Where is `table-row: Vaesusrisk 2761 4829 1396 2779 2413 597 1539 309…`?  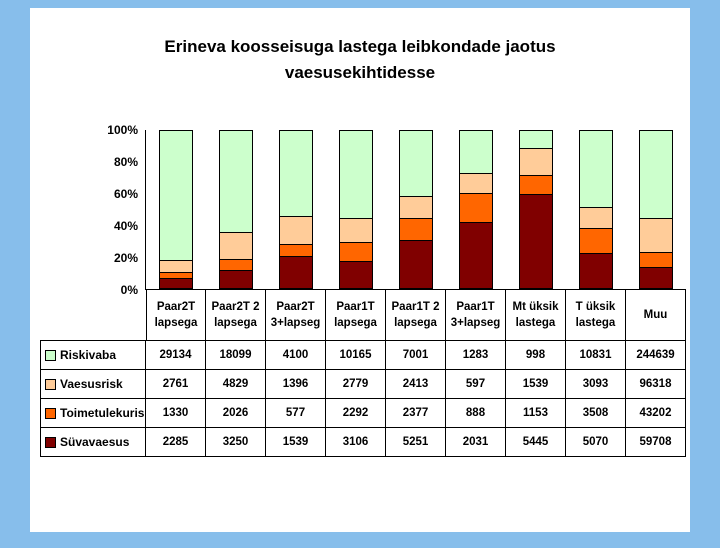
table-row: Vaesusrisk 2761 4829 1396 2779 2413 597 1539 309… is located at coordinates (363, 384).